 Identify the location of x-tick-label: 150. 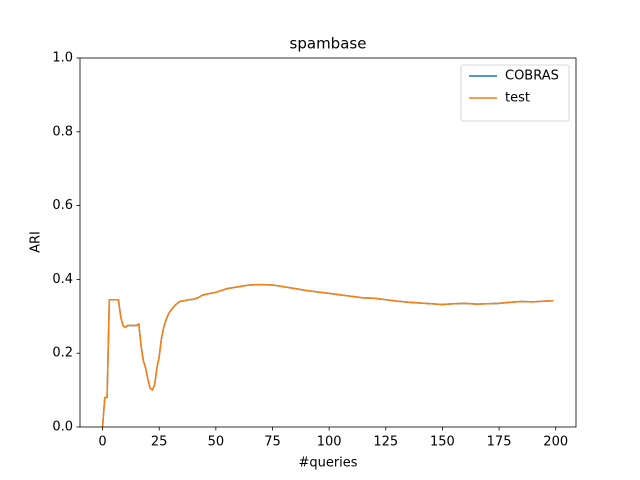
(442, 442).